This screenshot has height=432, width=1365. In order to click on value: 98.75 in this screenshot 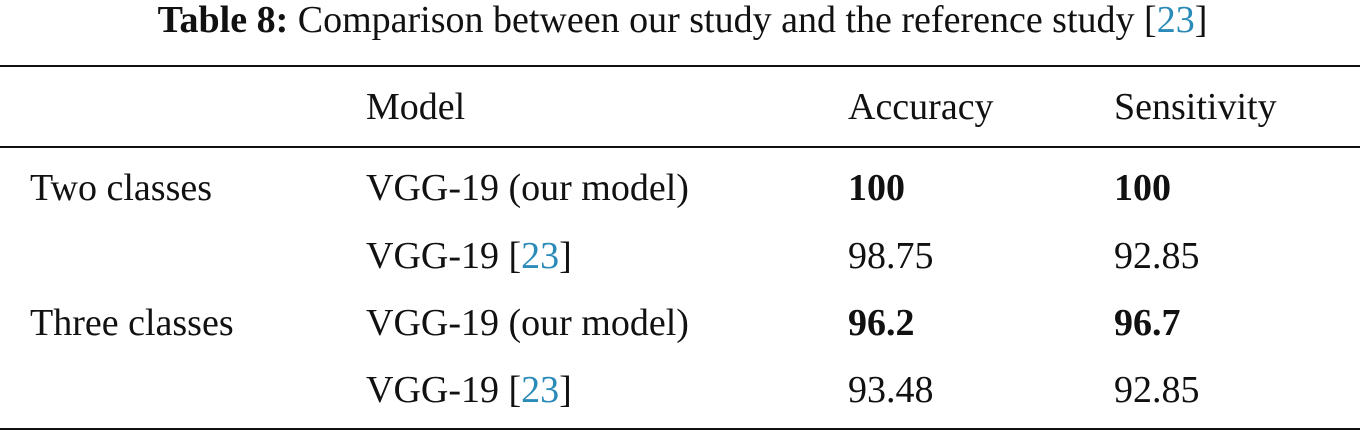, I will do `click(891, 256)`.